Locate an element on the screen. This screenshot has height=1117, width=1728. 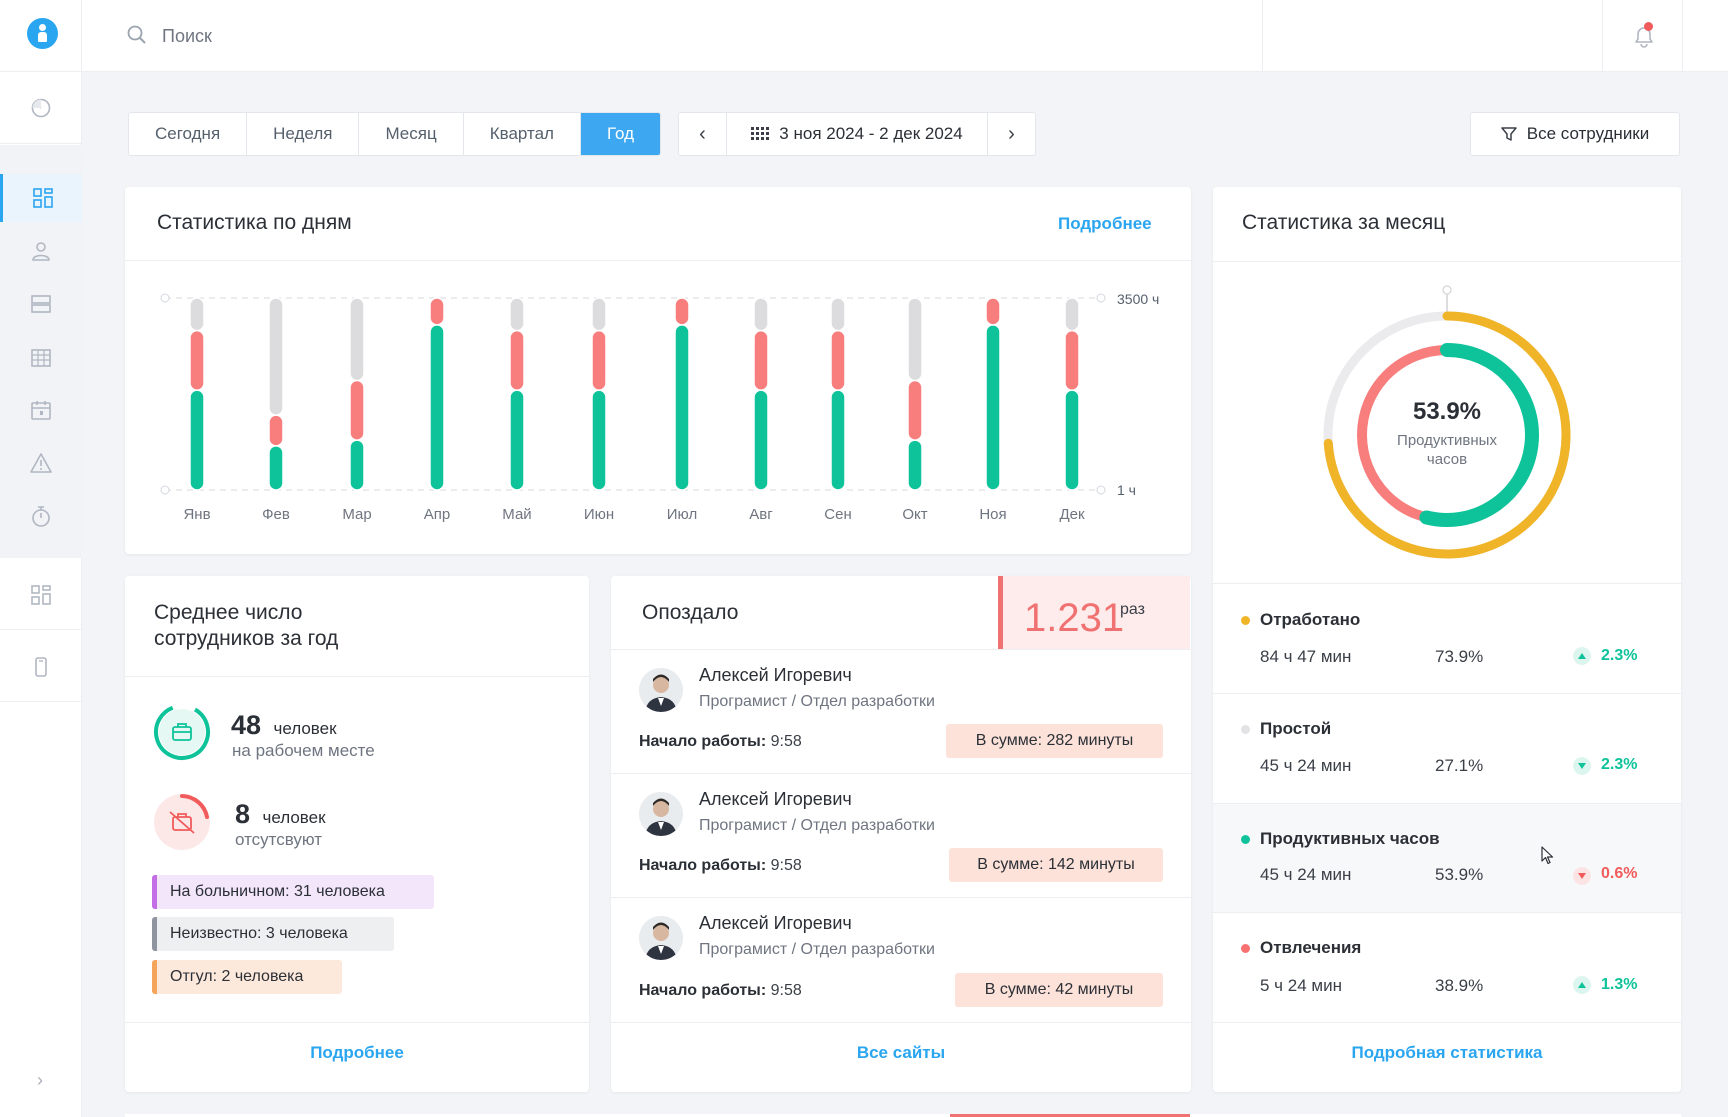
server-icon is located at coordinates (41, 304).